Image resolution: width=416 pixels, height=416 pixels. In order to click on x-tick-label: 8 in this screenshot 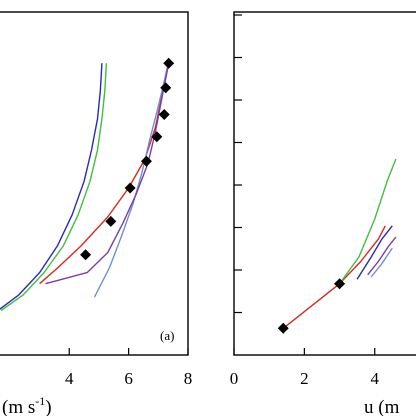, I will do `click(188, 378)`.